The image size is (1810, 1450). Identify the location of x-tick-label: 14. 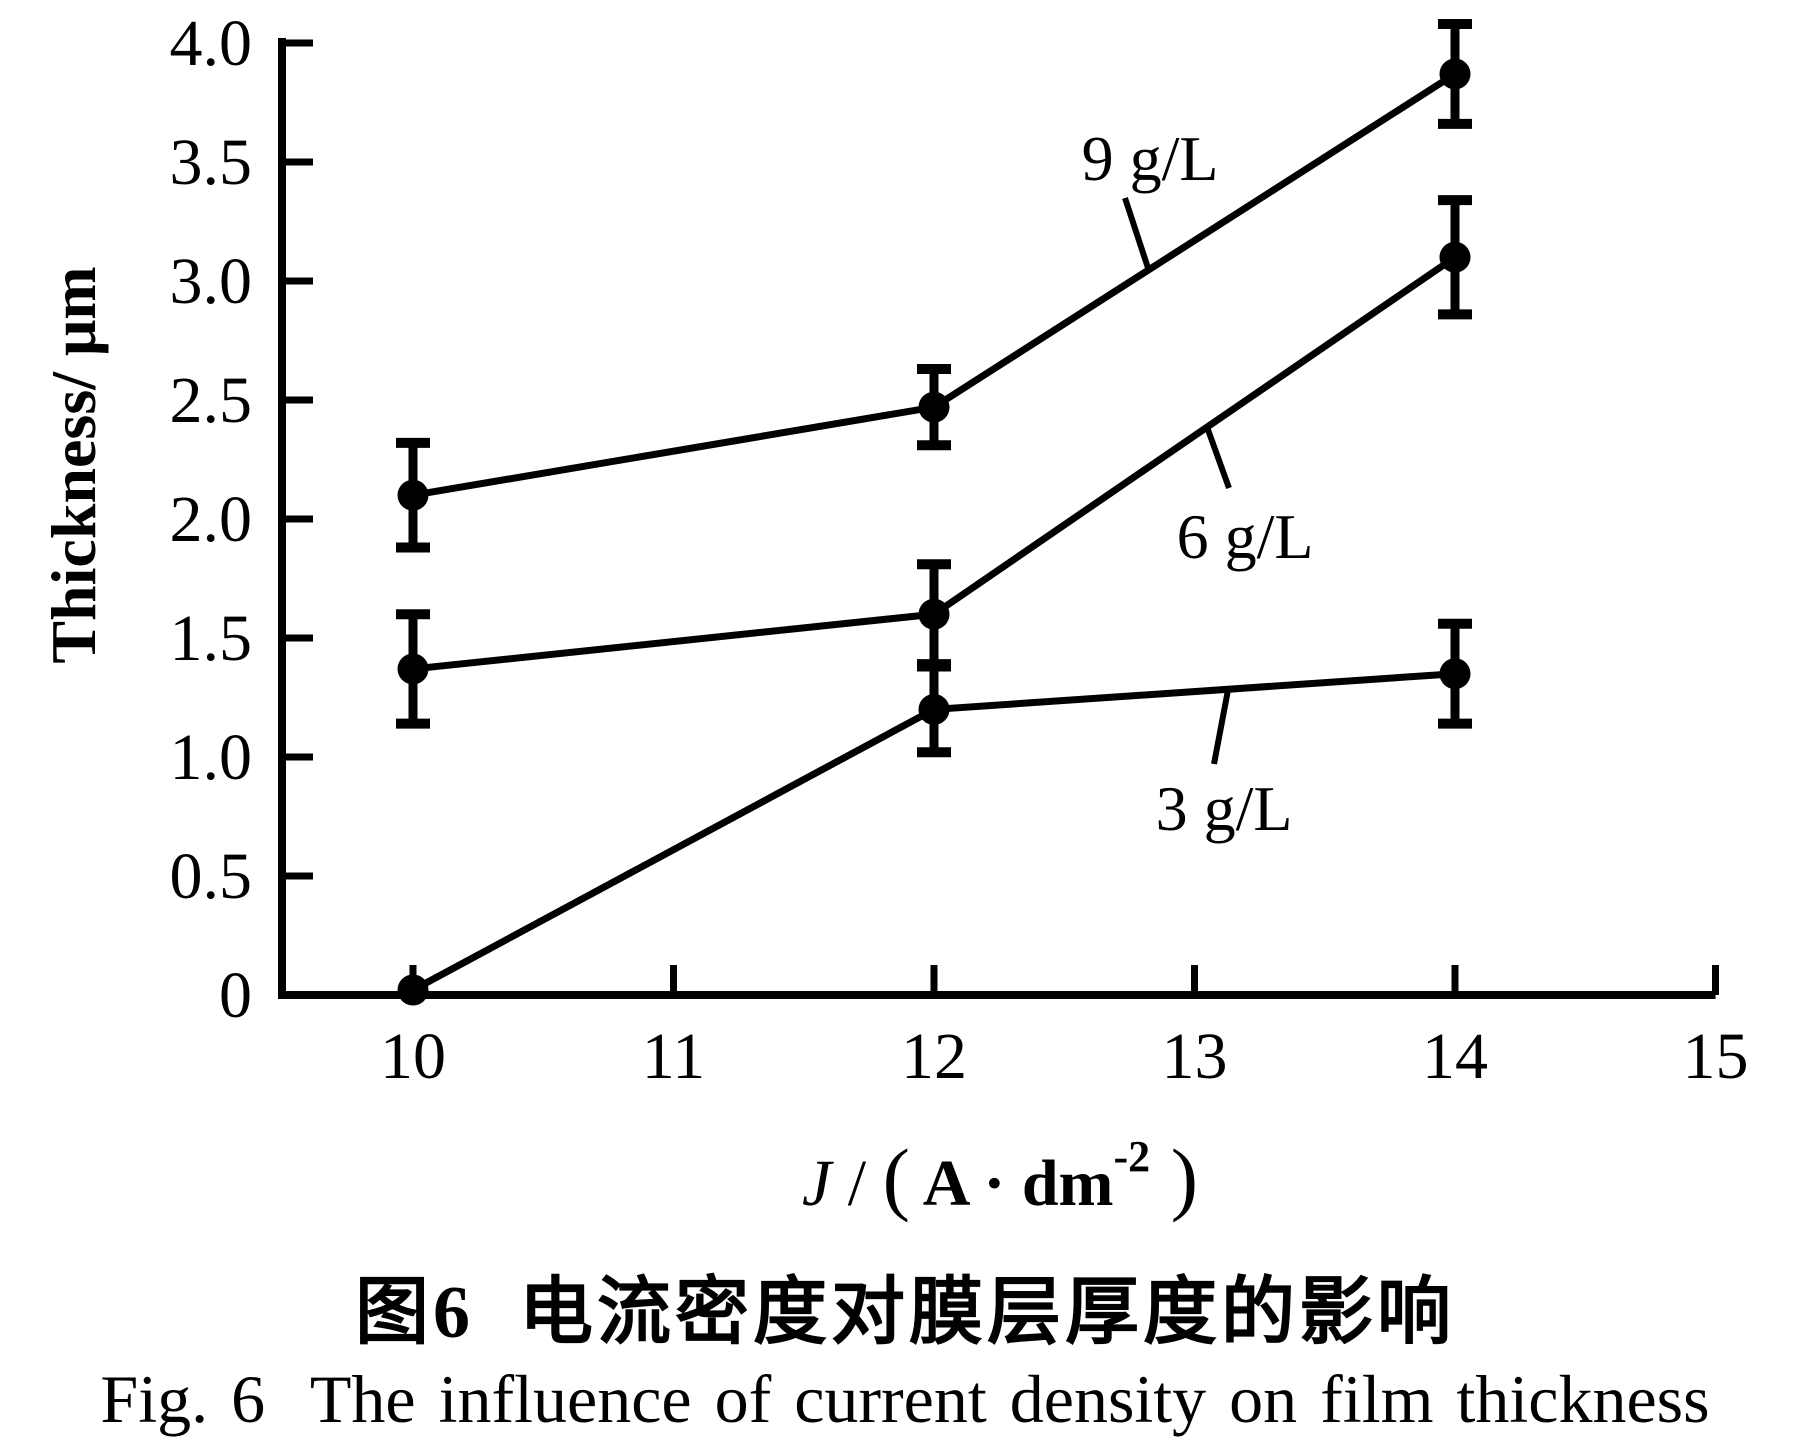
(1455, 1056).